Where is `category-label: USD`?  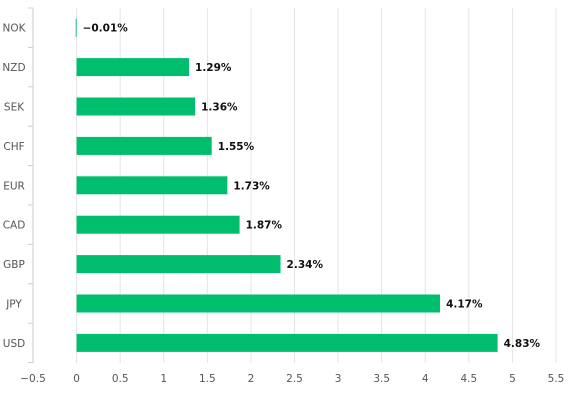
category-label: USD is located at coordinates (14, 344).